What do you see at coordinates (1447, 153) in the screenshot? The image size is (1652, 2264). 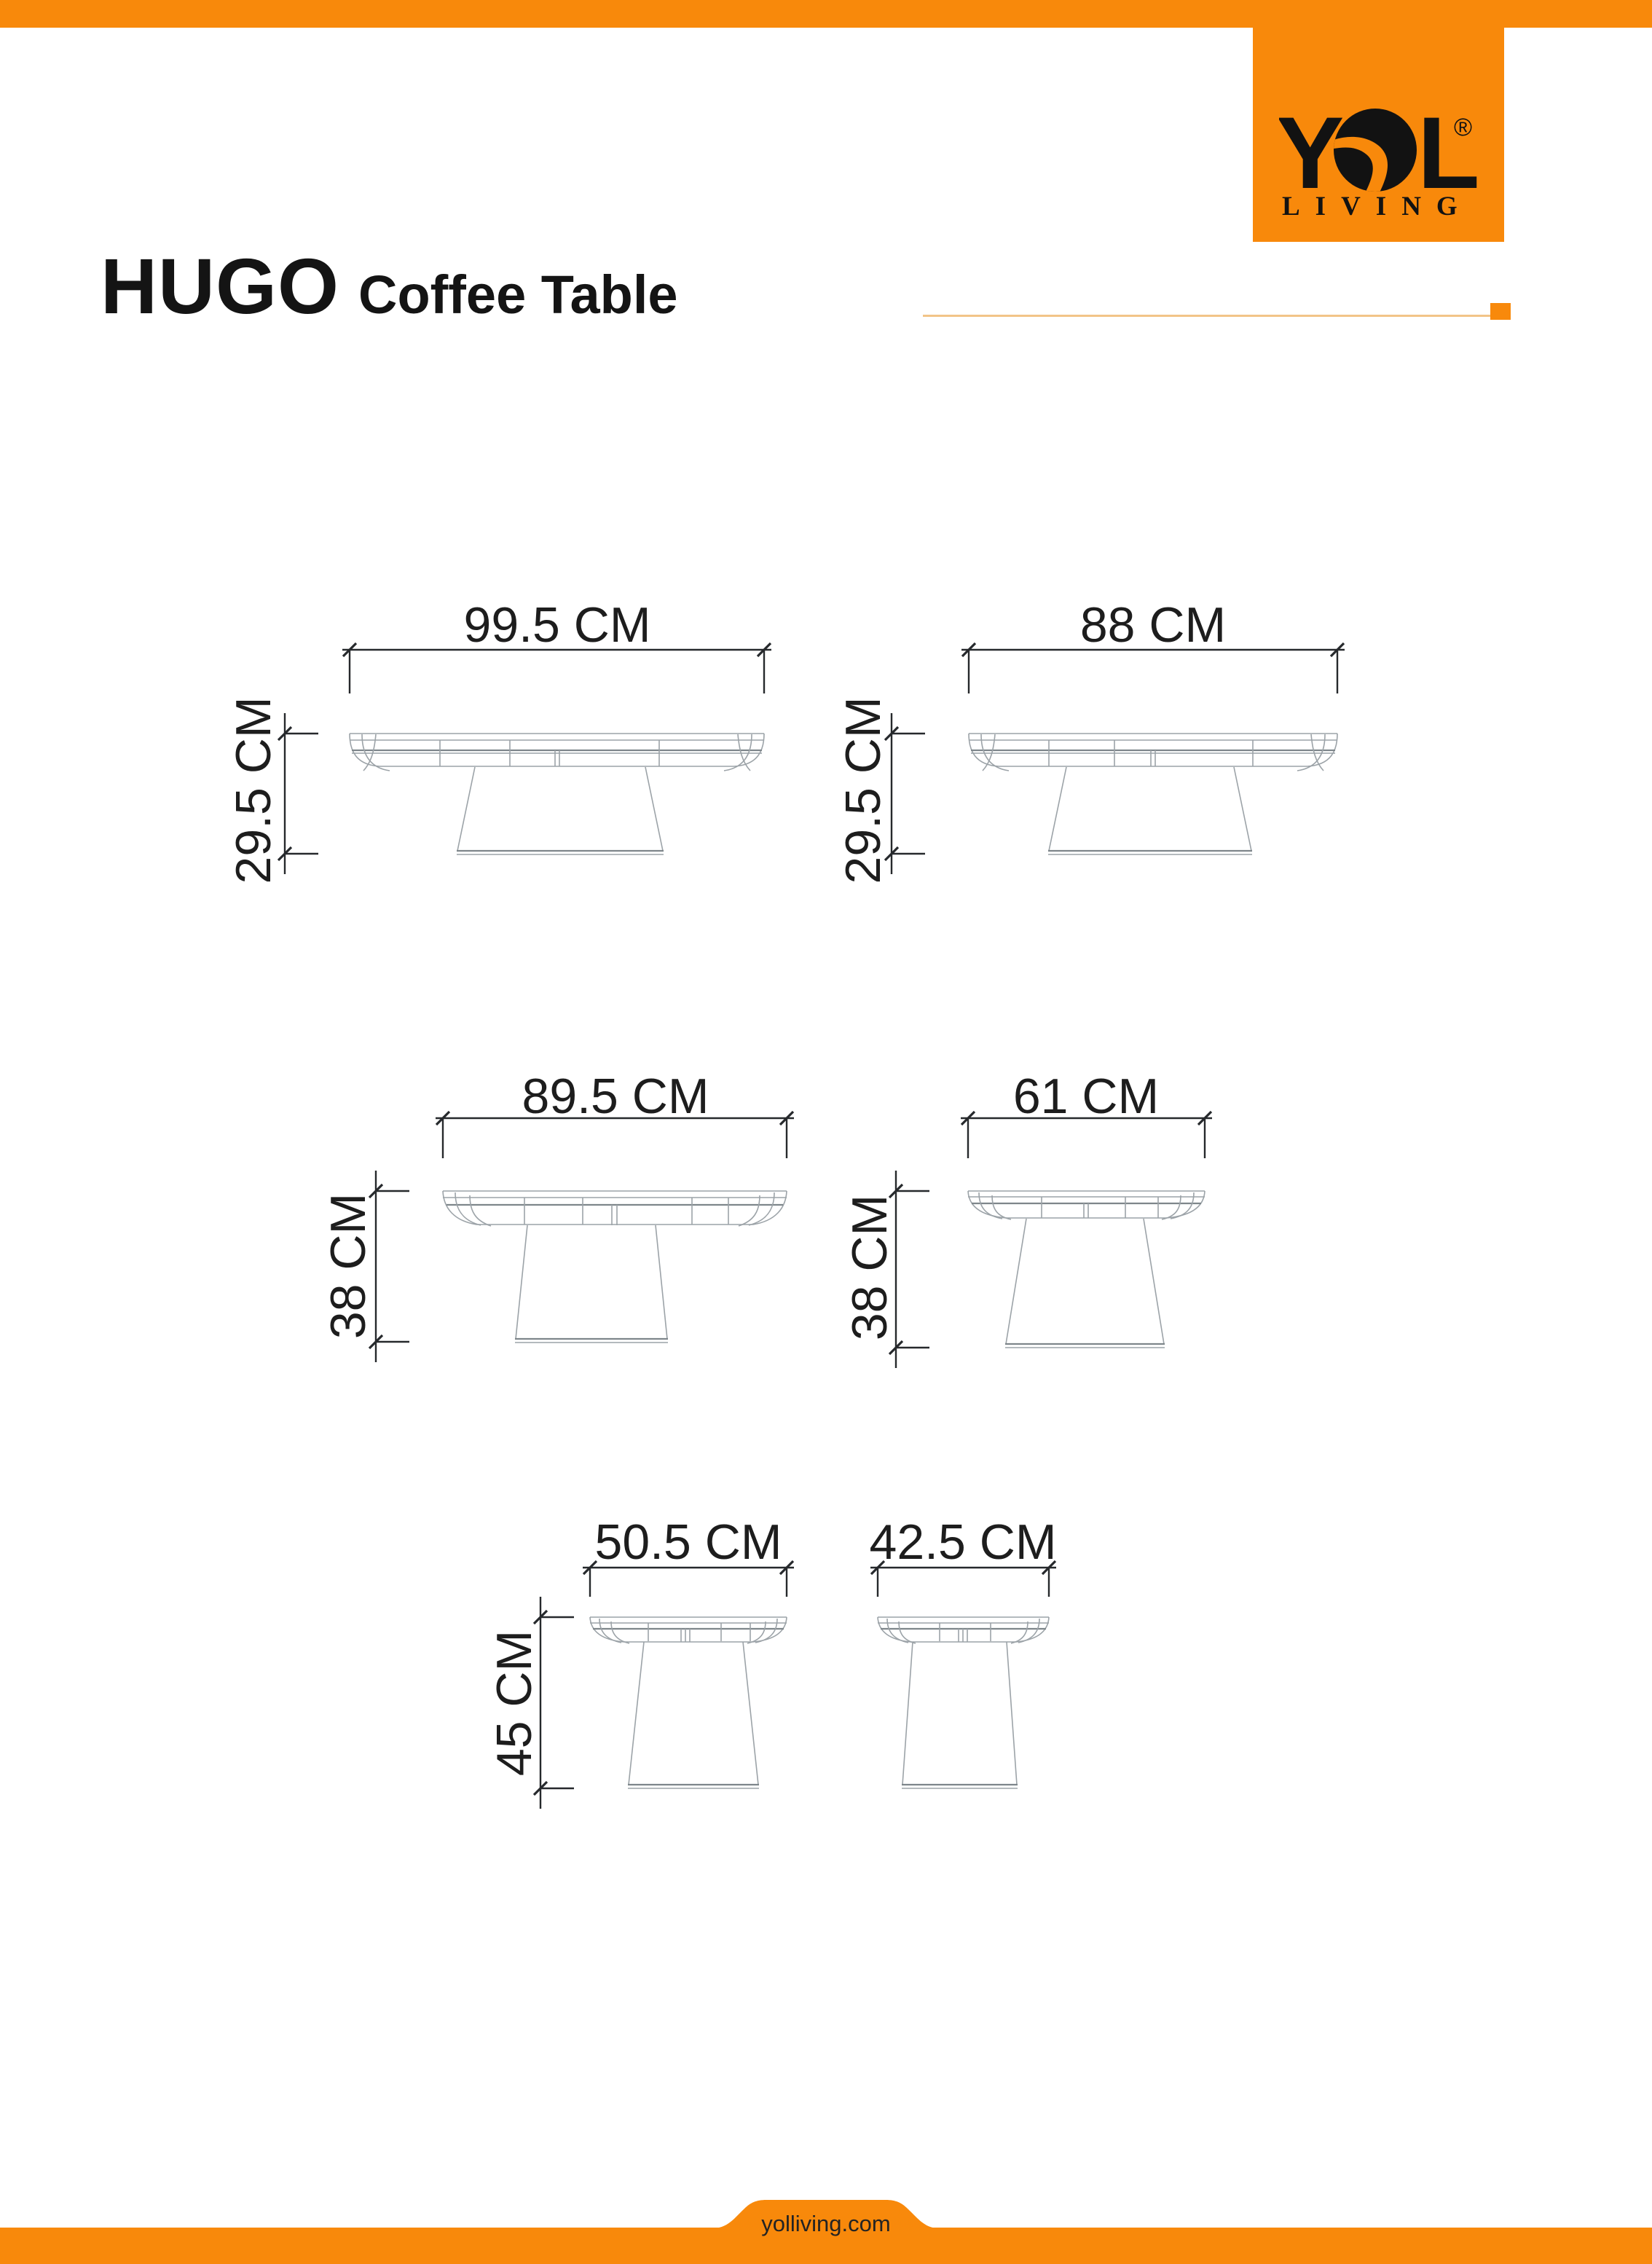 I see `logo-letter-l: L` at bounding box center [1447, 153].